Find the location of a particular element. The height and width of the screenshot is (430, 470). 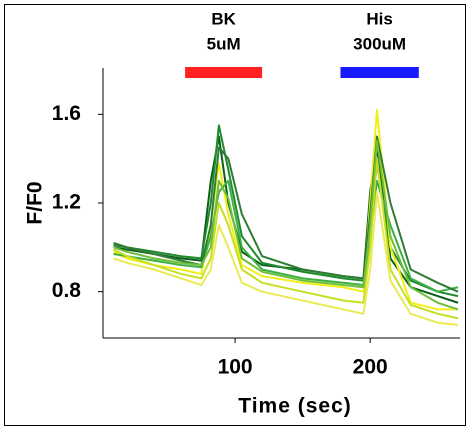

stimulus-label: His is located at coordinates (379, 18).